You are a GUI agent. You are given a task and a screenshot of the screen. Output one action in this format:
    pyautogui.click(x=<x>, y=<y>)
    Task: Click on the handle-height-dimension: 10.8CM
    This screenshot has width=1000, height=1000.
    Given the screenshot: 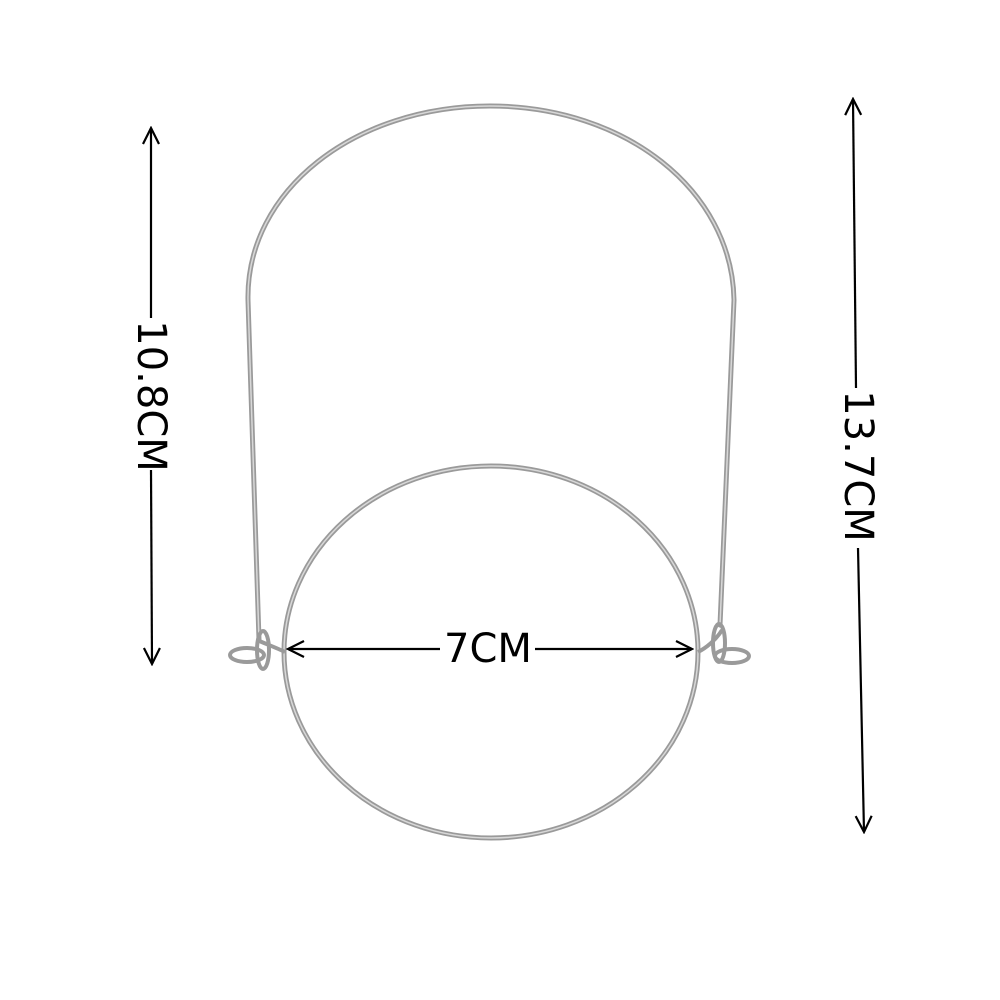 What is the action you would take?
    pyautogui.click(x=151, y=396)
    